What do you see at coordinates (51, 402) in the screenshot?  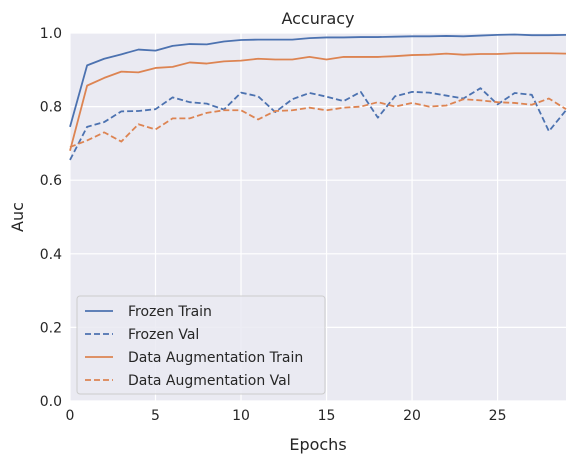 I see `y-tick-label: 0.0` at bounding box center [51, 402].